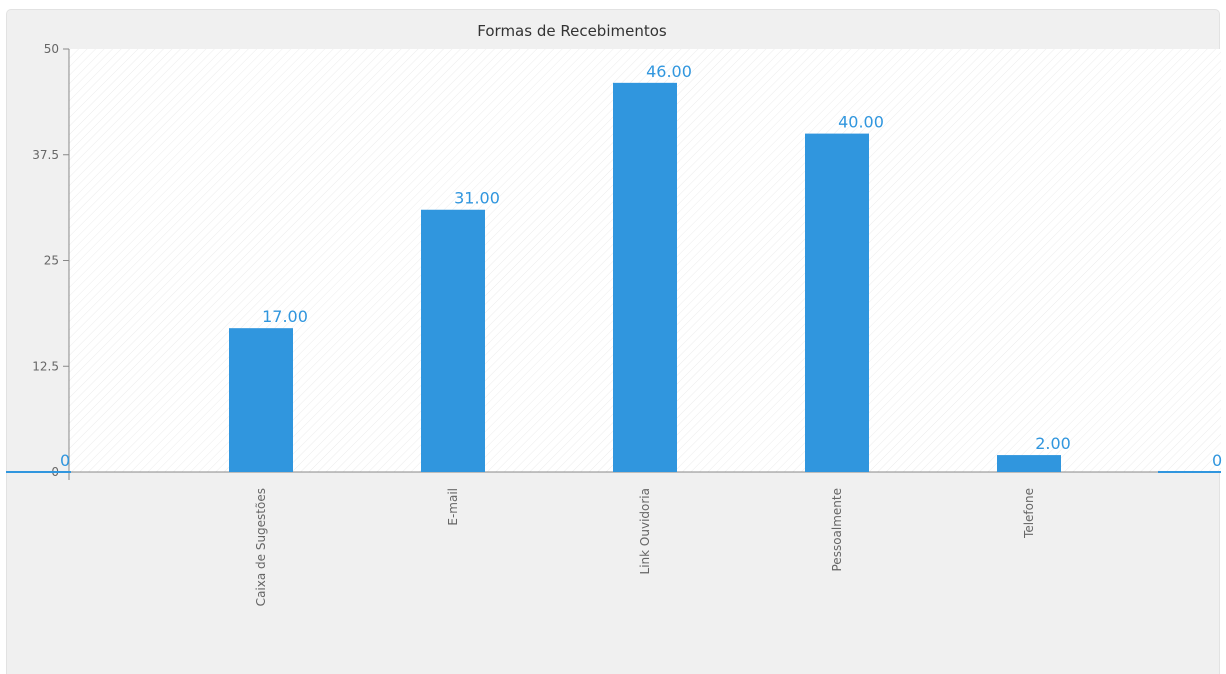  What do you see at coordinates (45, 366) in the screenshot?
I see `y-tick-label: 12.5` at bounding box center [45, 366].